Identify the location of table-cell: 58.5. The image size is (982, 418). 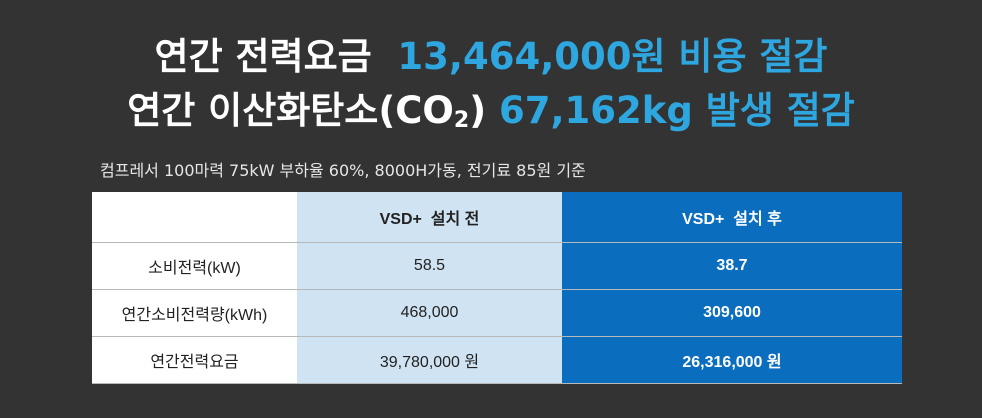
(429, 266).